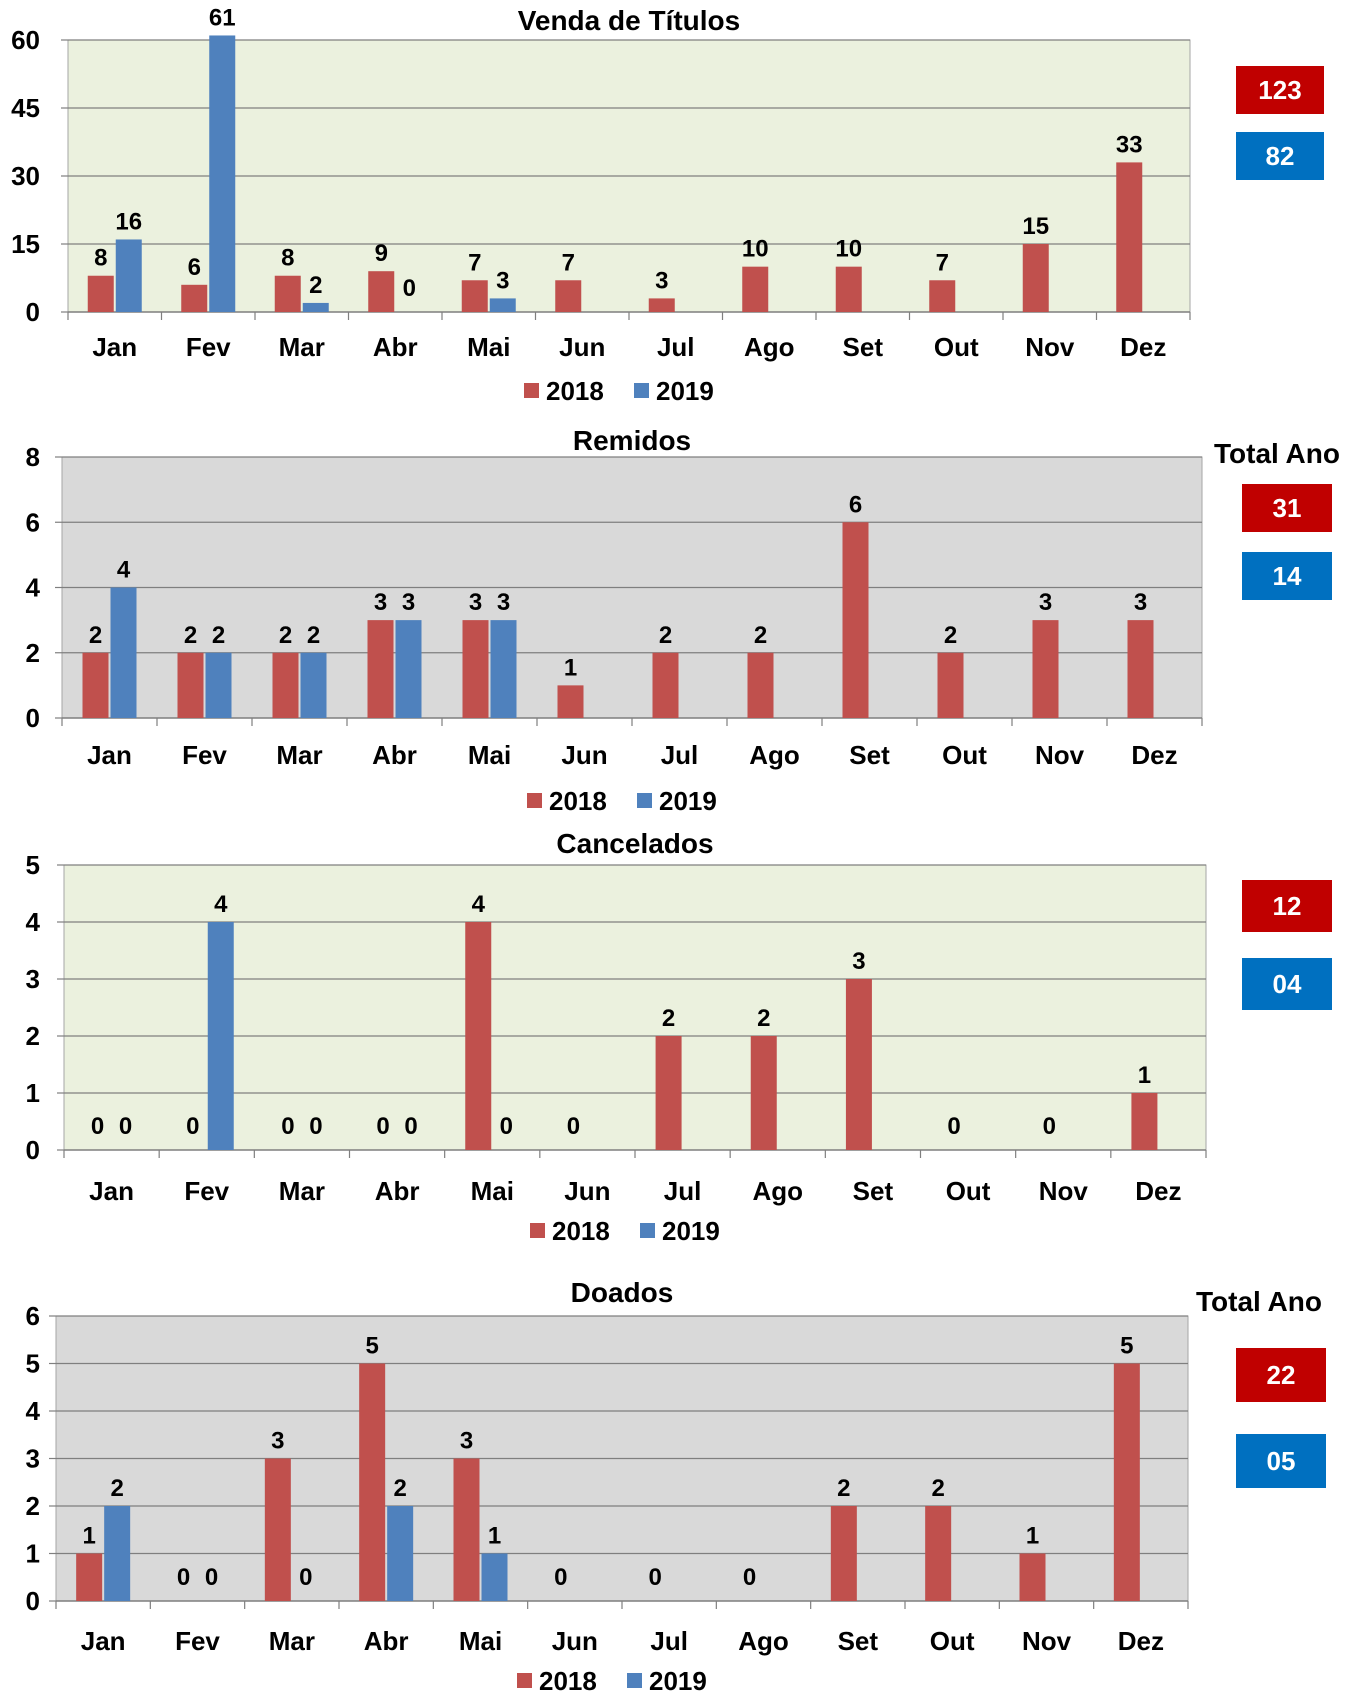  Describe the element at coordinates (221, 904) in the screenshot. I see `data-label-2019-fev: 4` at that location.